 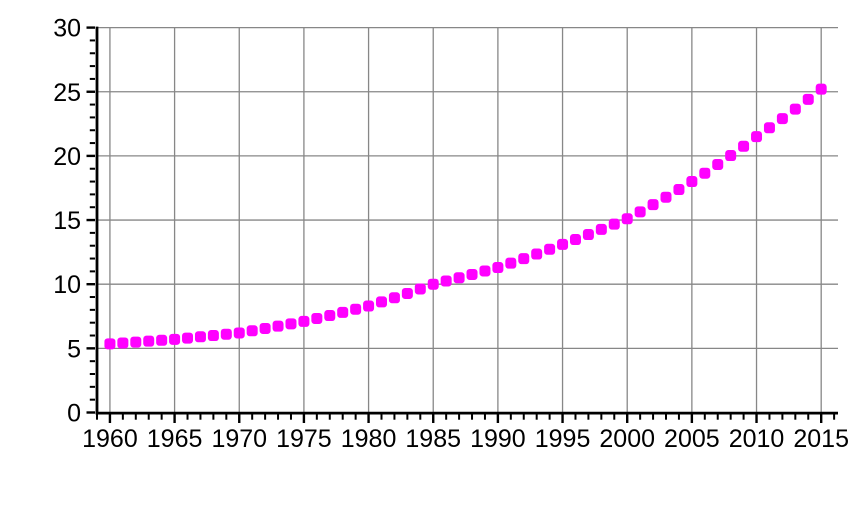 What do you see at coordinates (433, 439) in the screenshot?
I see `x-tick-label: 1985` at bounding box center [433, 439].